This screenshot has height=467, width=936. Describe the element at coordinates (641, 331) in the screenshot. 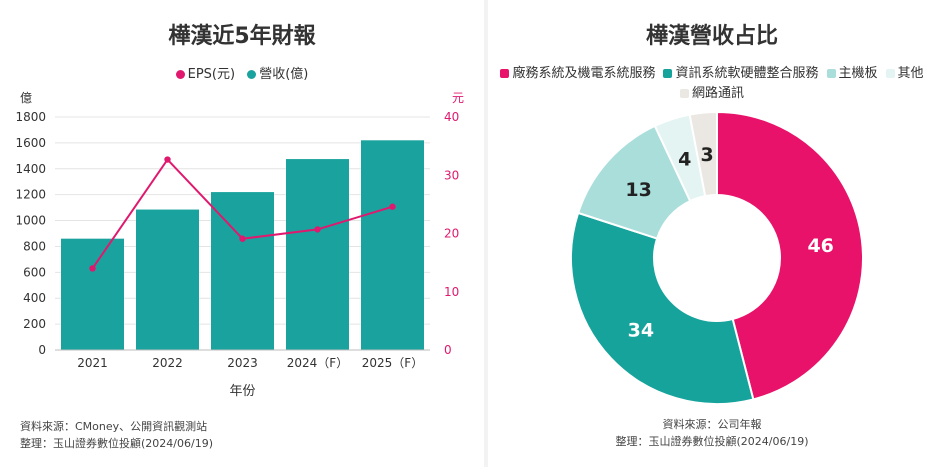

I see `donut-slice-label: 34` at that location.